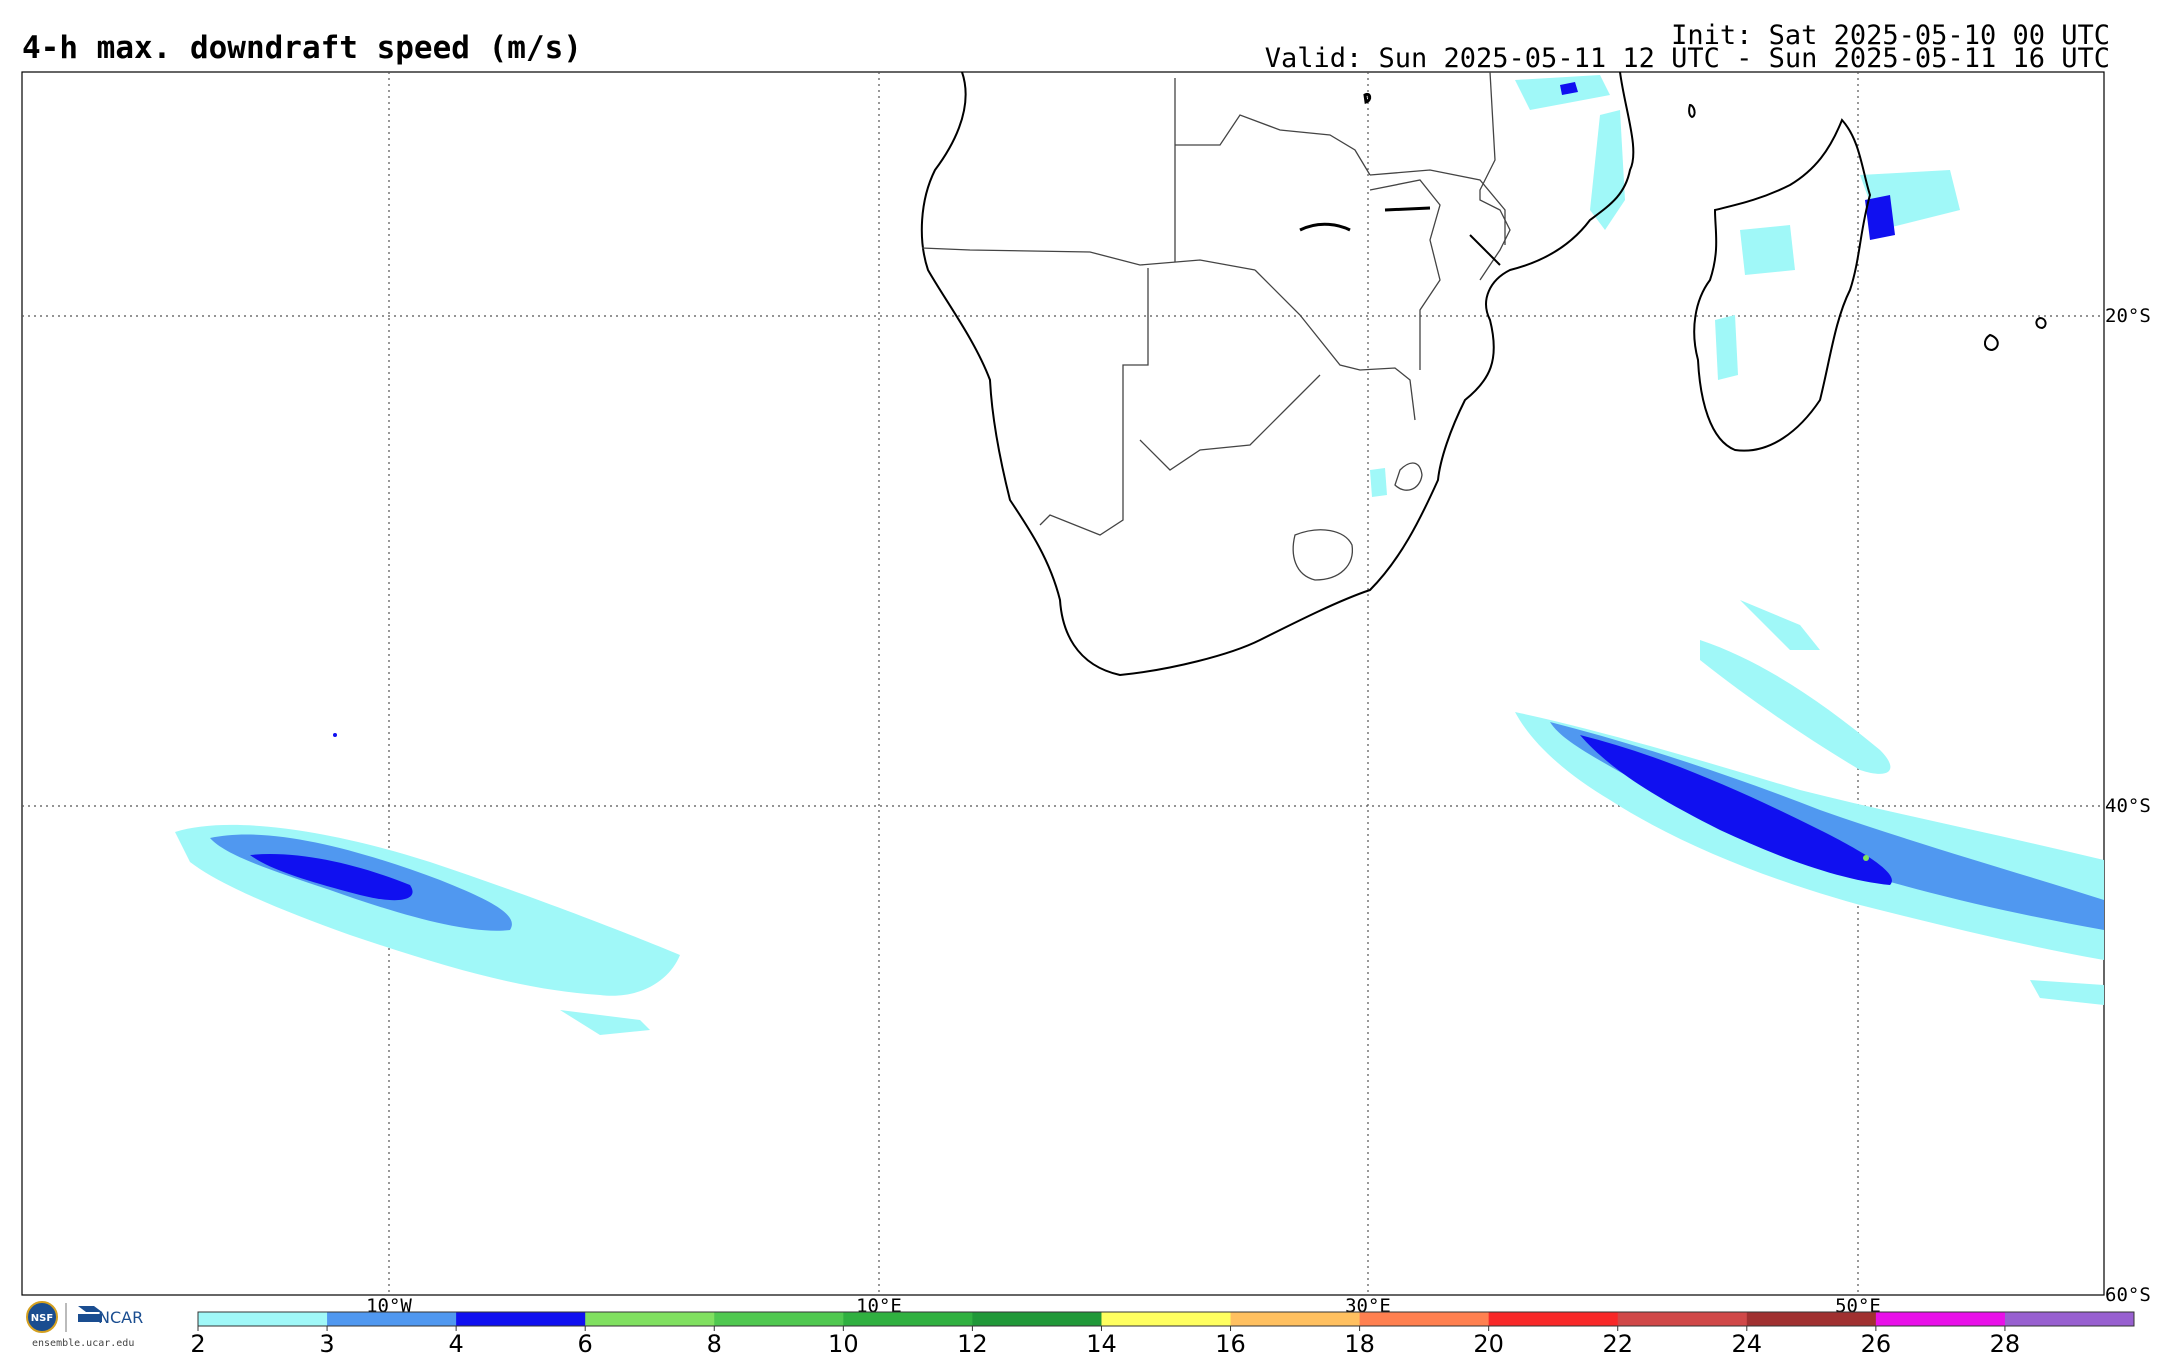  I want to click on ncar-mark-icon, so click(90, 1314).